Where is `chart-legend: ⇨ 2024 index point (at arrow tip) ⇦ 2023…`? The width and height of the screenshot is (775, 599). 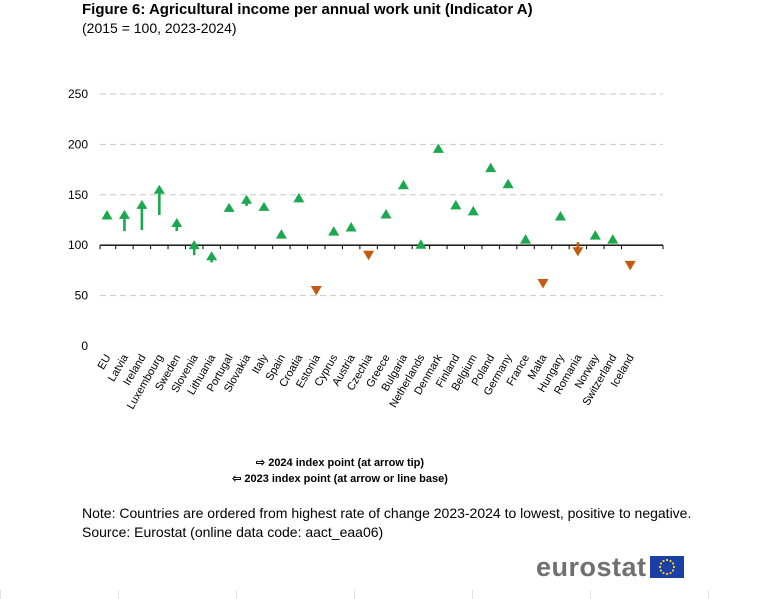
chart-legend: ⇨ 2024 index point (at arrow tip) ⇦ 2023… is located at coordinates (340, 471).